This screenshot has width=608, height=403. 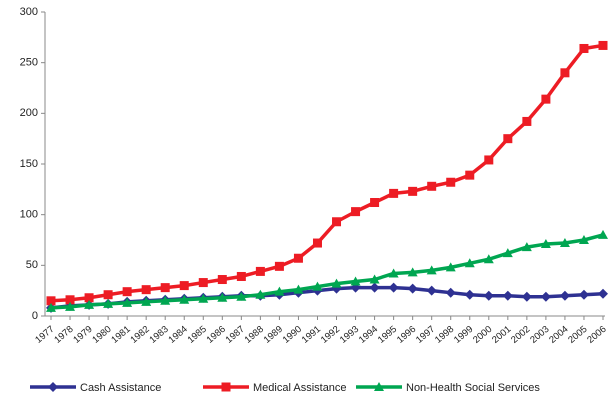 I want to click on x-tick-label: 1996, so click(x=406, y=335).